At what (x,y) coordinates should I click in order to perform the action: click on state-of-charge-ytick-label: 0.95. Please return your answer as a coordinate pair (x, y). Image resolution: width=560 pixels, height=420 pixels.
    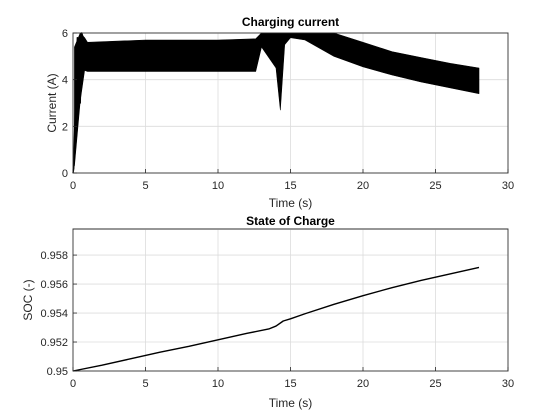
    Looking at the image, I should click on (57, 372).